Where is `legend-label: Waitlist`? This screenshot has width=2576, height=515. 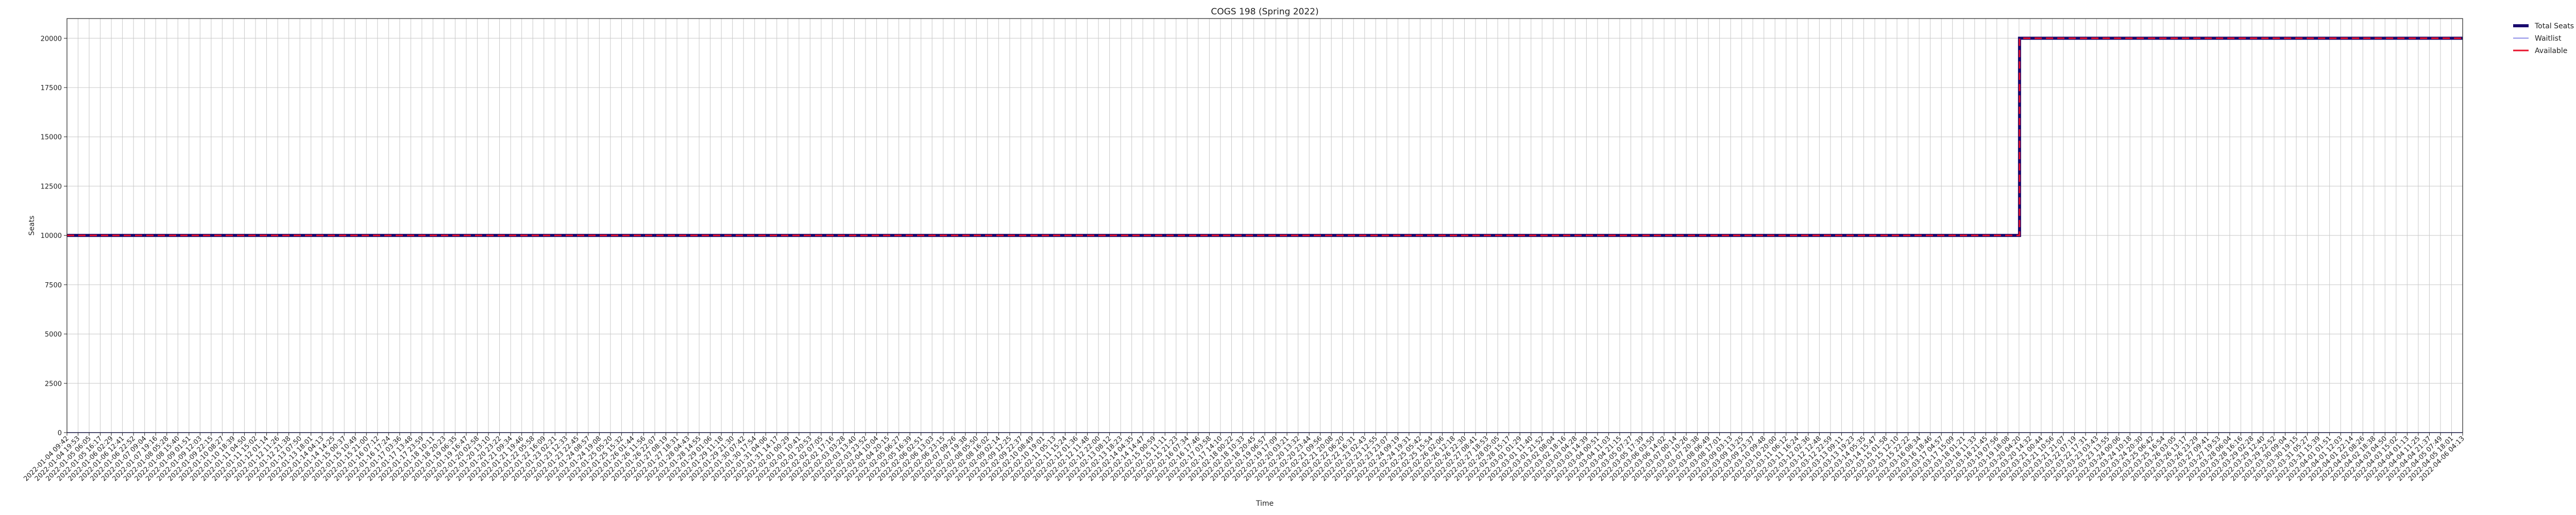 legend-label: Waitlist is located at coordinates (2548, 39).